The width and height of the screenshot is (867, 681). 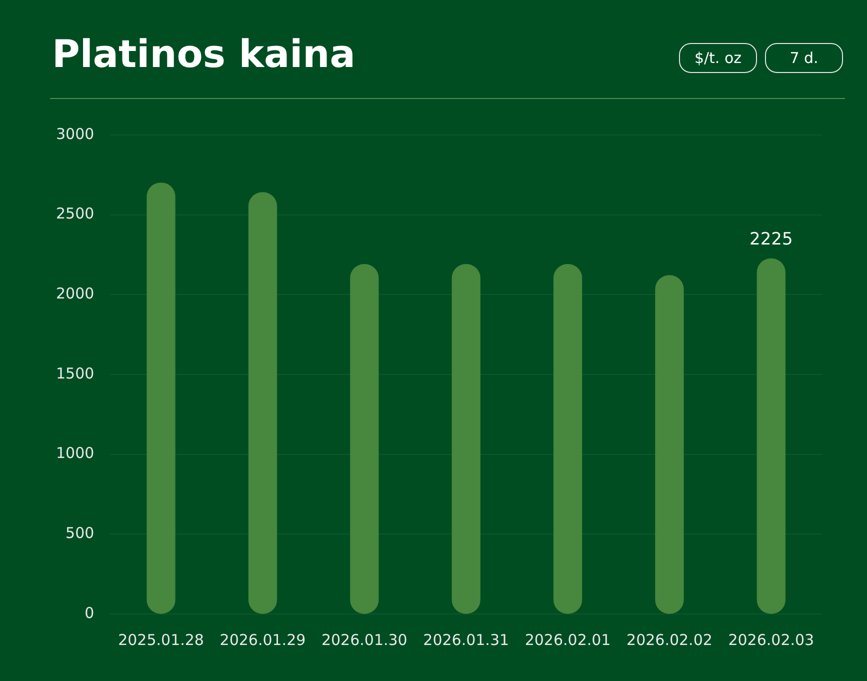 What do you see at coordinates (75, 293) in the screenshot?
I see `y-tick-label: 2000` at bounding box center [75, 293].